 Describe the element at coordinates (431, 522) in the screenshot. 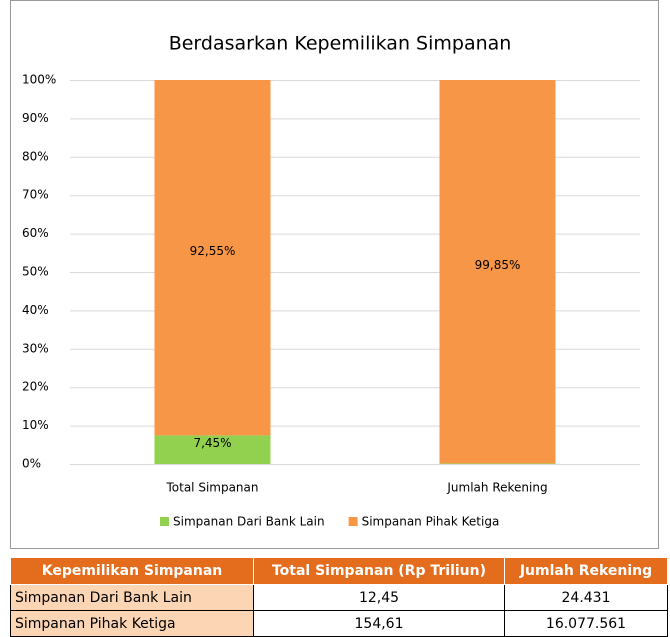

I see `legend-label: Simpanan Pihak Ketiga` at that location.